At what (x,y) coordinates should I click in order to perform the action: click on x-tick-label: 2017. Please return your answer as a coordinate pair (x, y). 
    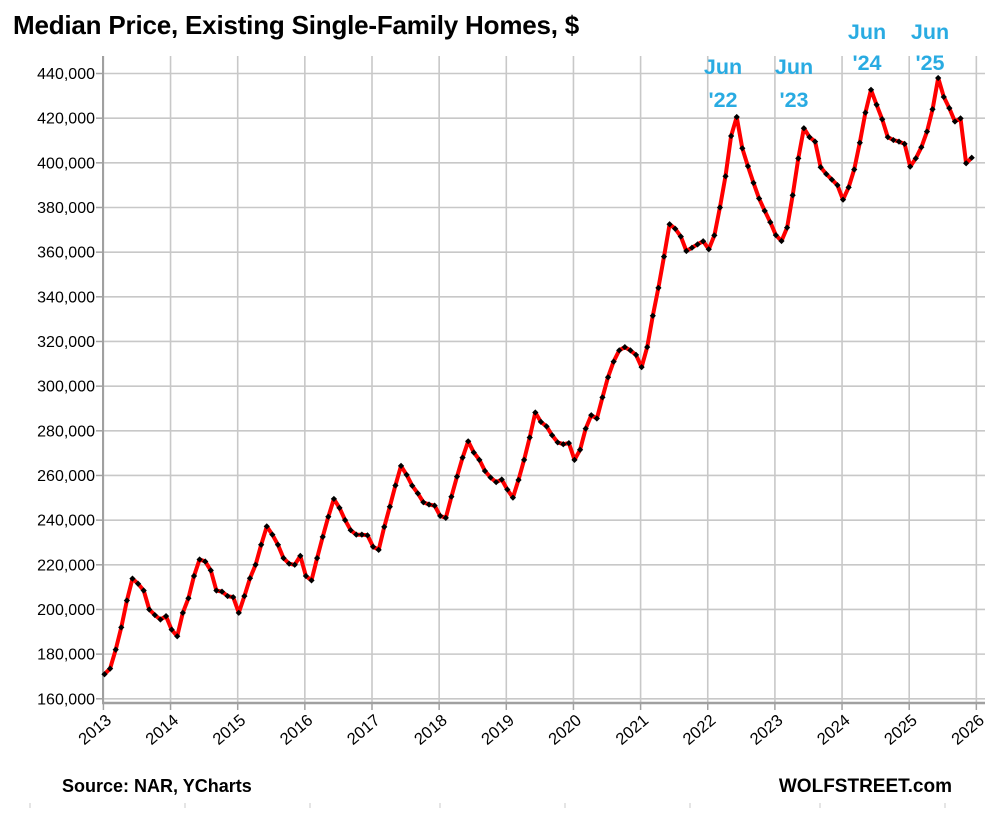
    Looking at the image, I should click on (364, 729).